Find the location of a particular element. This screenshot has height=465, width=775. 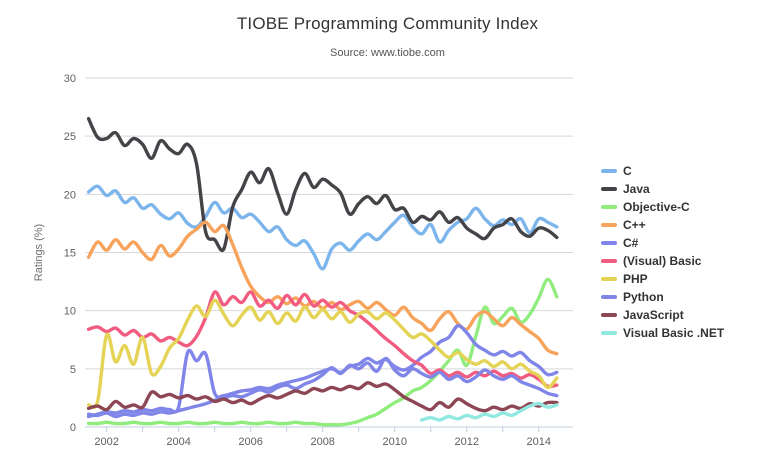

series-line-python is located at coordinates (322, 387).